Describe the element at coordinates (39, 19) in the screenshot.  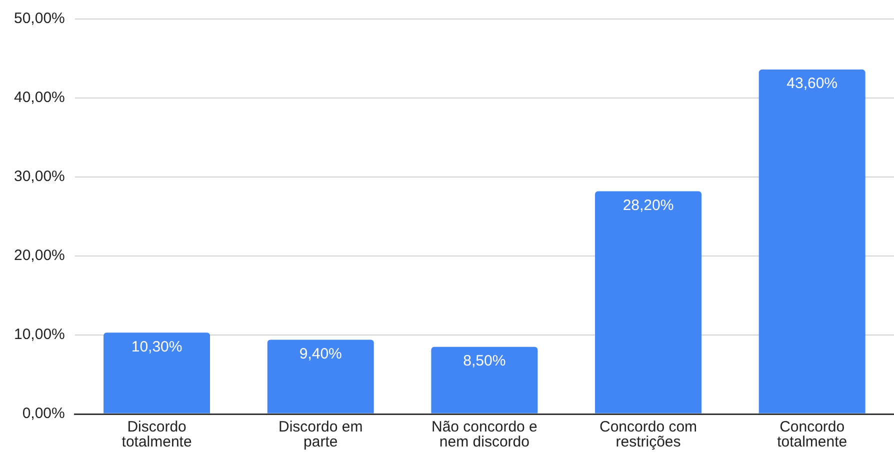
I see `y-tick-label: 50,00%` at that location.